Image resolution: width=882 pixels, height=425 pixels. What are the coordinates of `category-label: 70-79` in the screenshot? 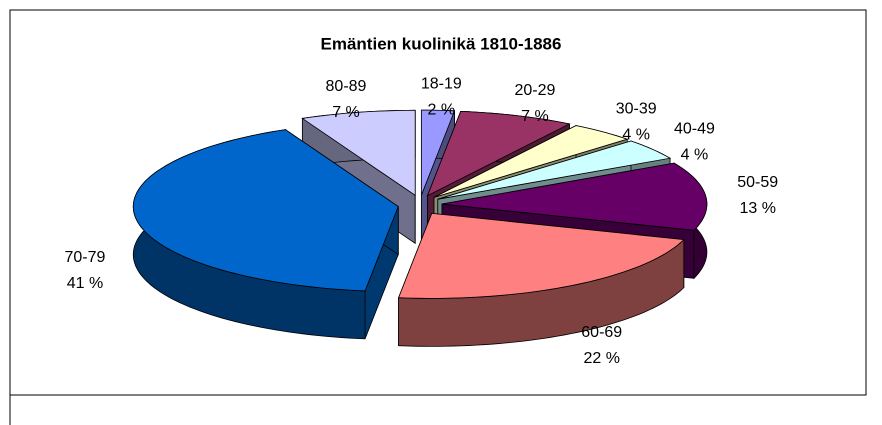 It's located at (85, 257).